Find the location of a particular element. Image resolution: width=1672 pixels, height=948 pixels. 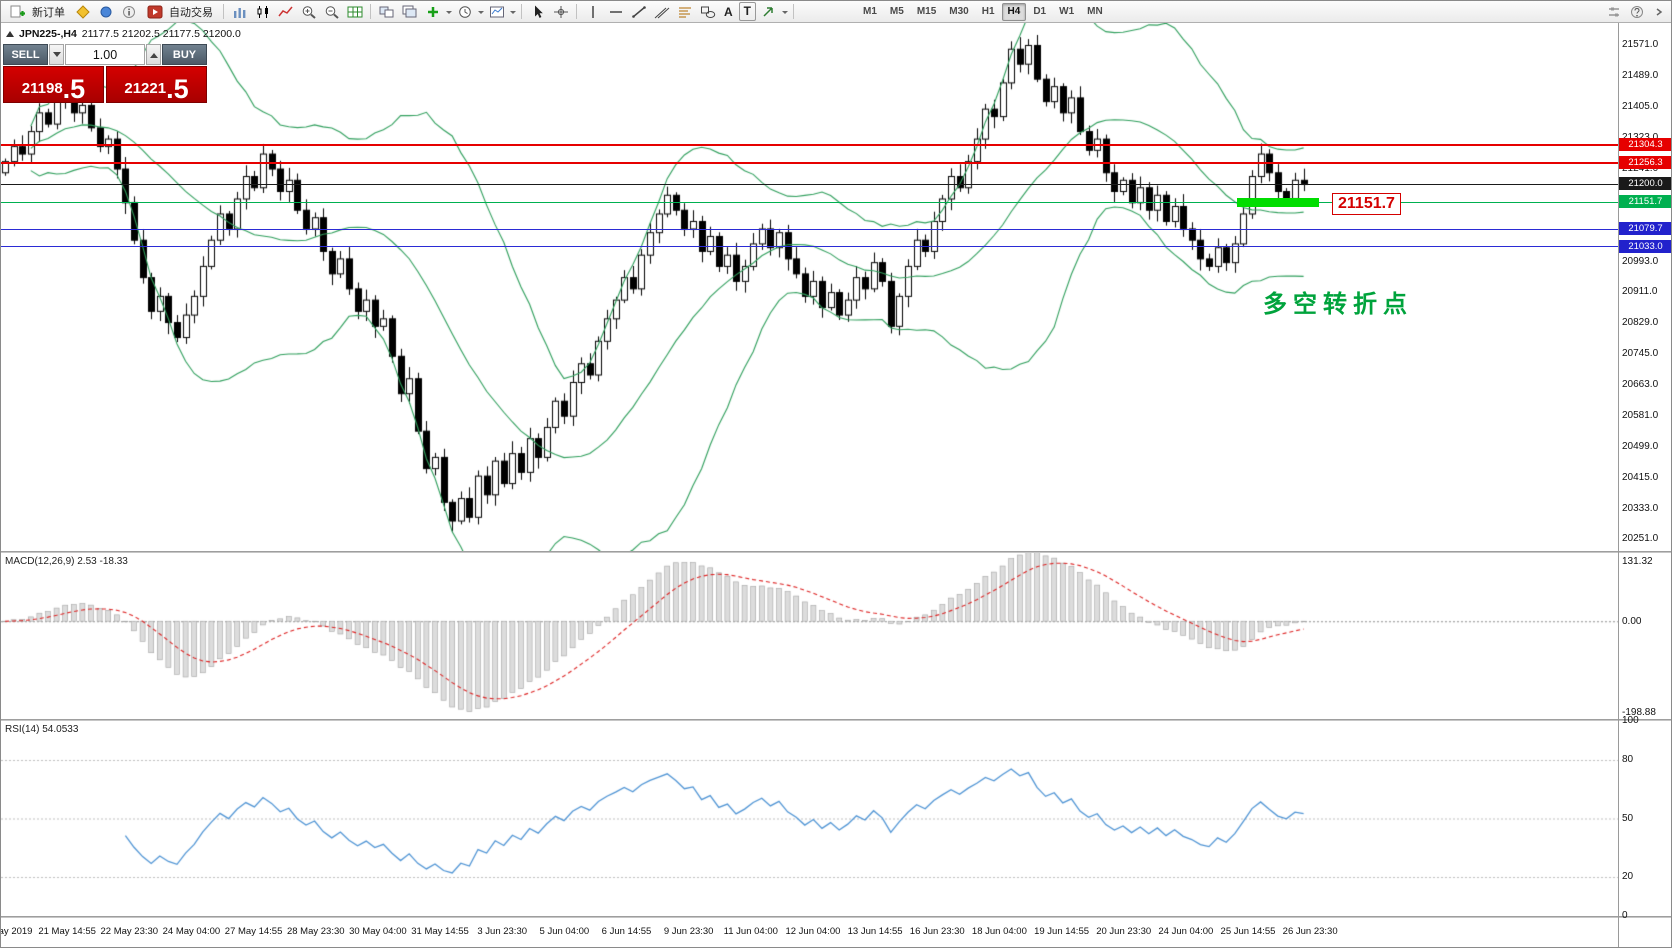

time-axis-label: 12 Jun 04:00 is located at coordinates (813, 931).